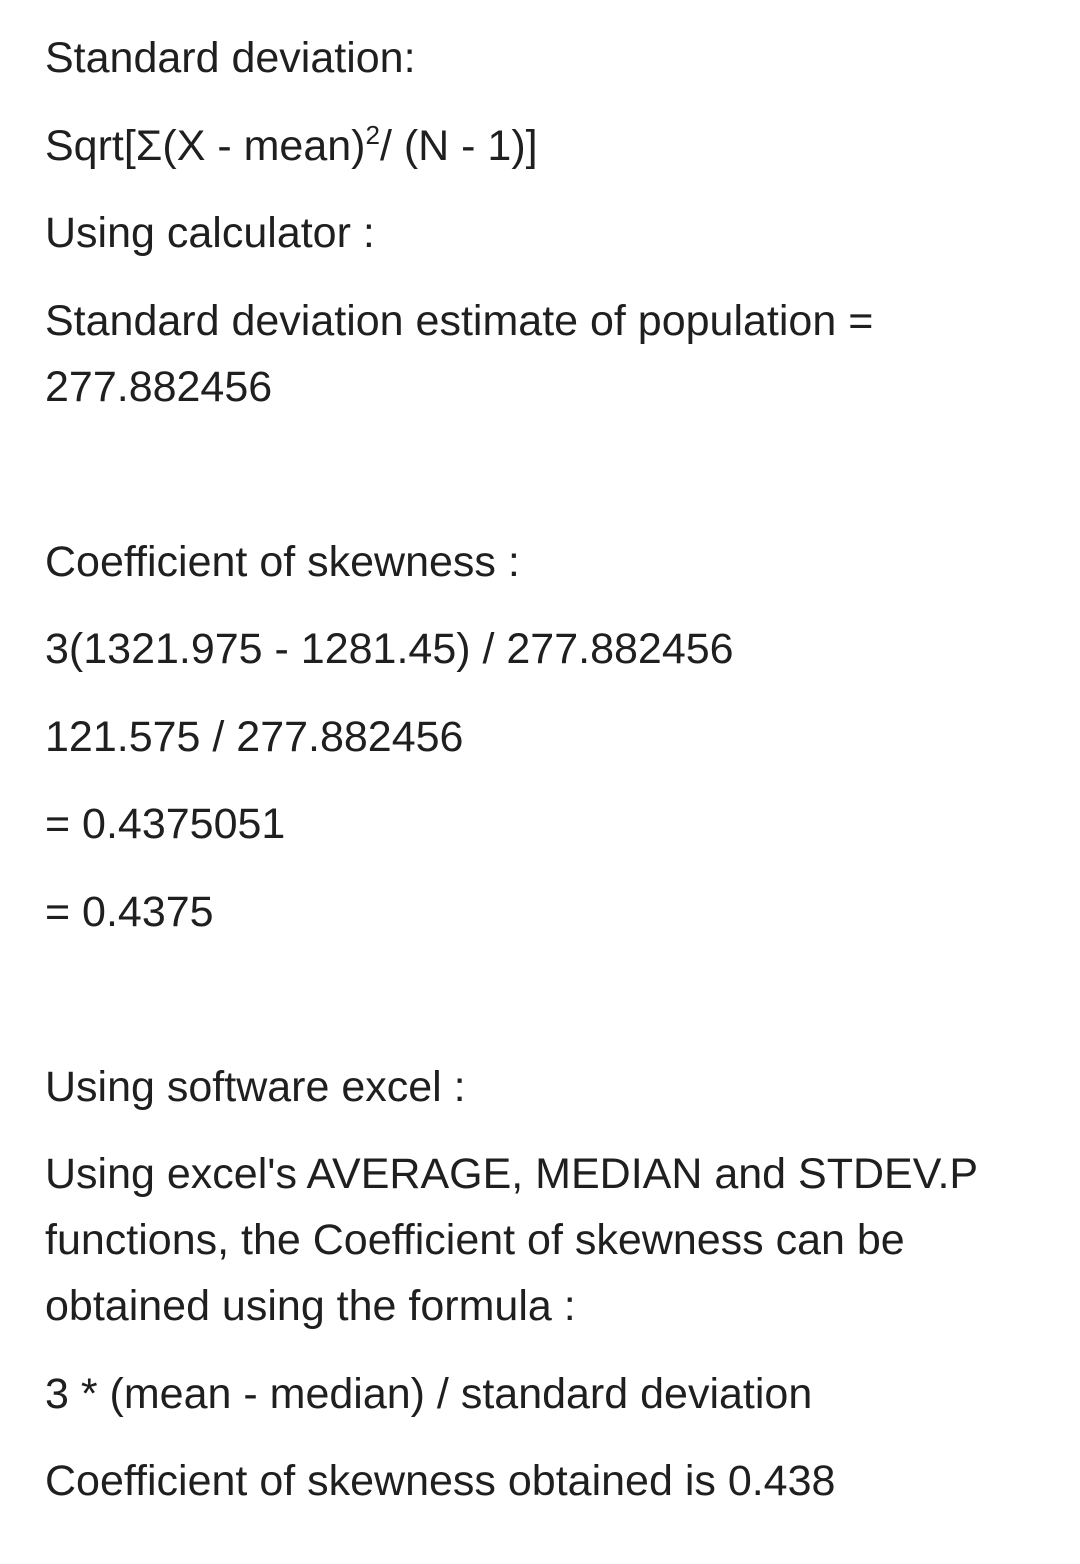 The height and width of the screenshot is (1564, 1080). What do you see at coordinates (205, 145) in the screenshot?
I see `formula-prefix: Sqrt[Σ(X - mean)` at bounding box center [205, 145].